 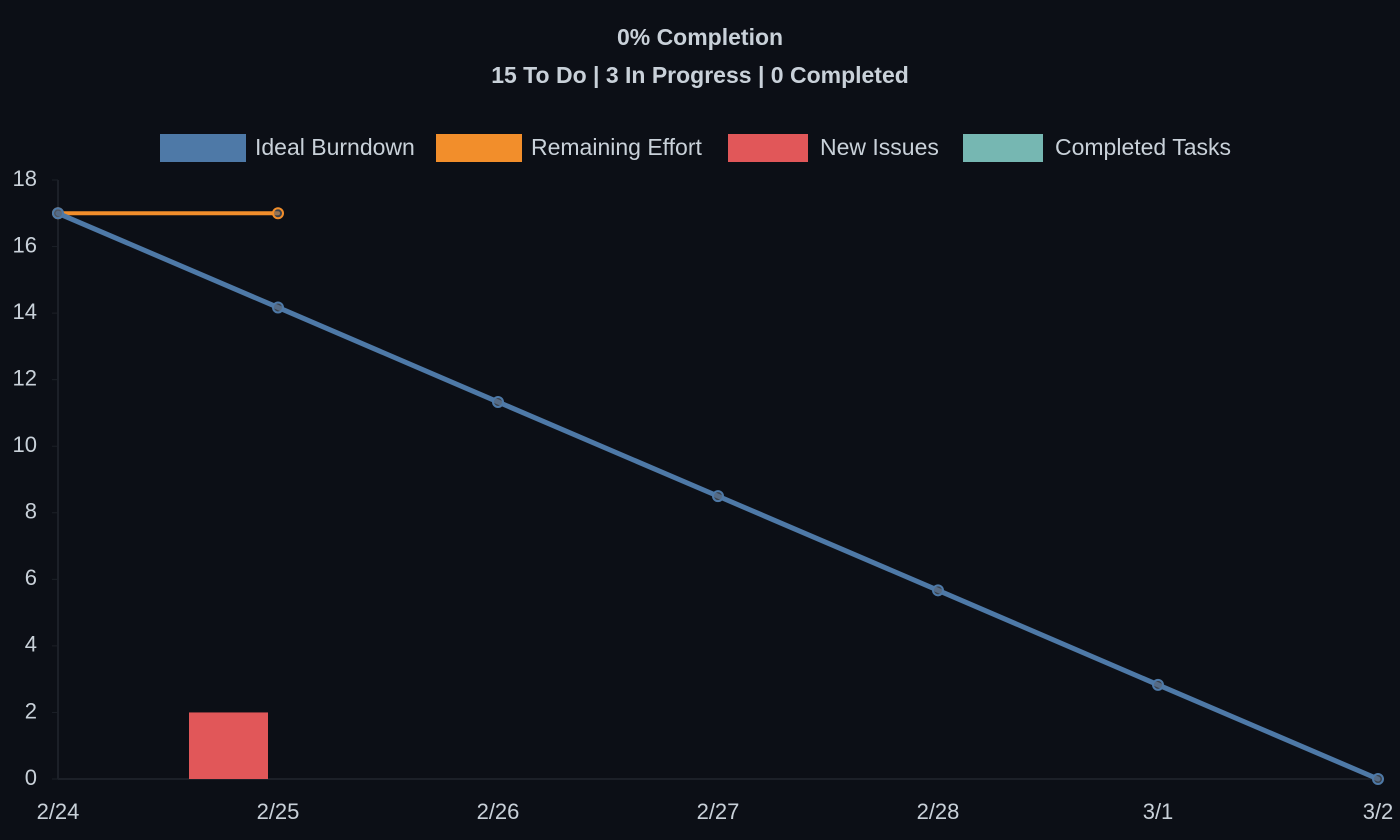 What do you see at coordinates (879, 147) in the screenshot?
I see `legend-label: New Issues` at bounding box center [879, 147].